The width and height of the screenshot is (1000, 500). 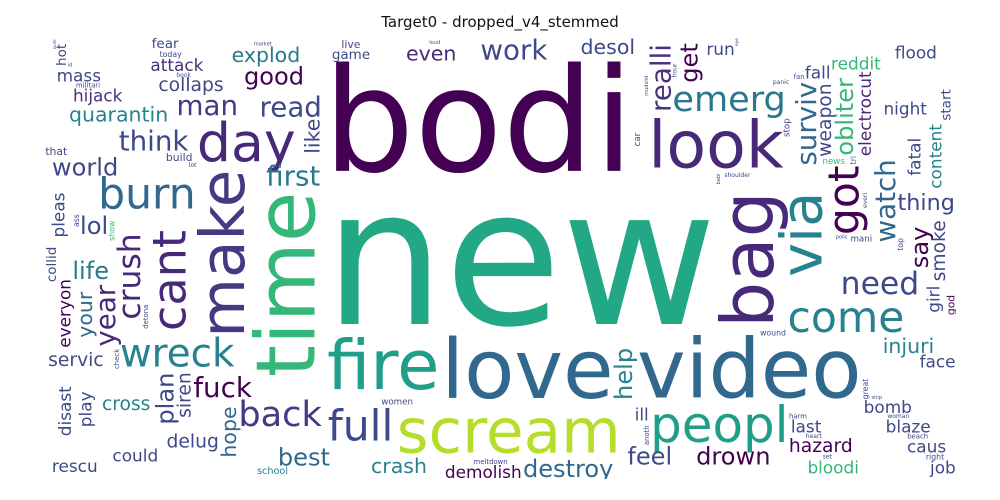 I want to click on word-love: love, so click(x=527, y=370).